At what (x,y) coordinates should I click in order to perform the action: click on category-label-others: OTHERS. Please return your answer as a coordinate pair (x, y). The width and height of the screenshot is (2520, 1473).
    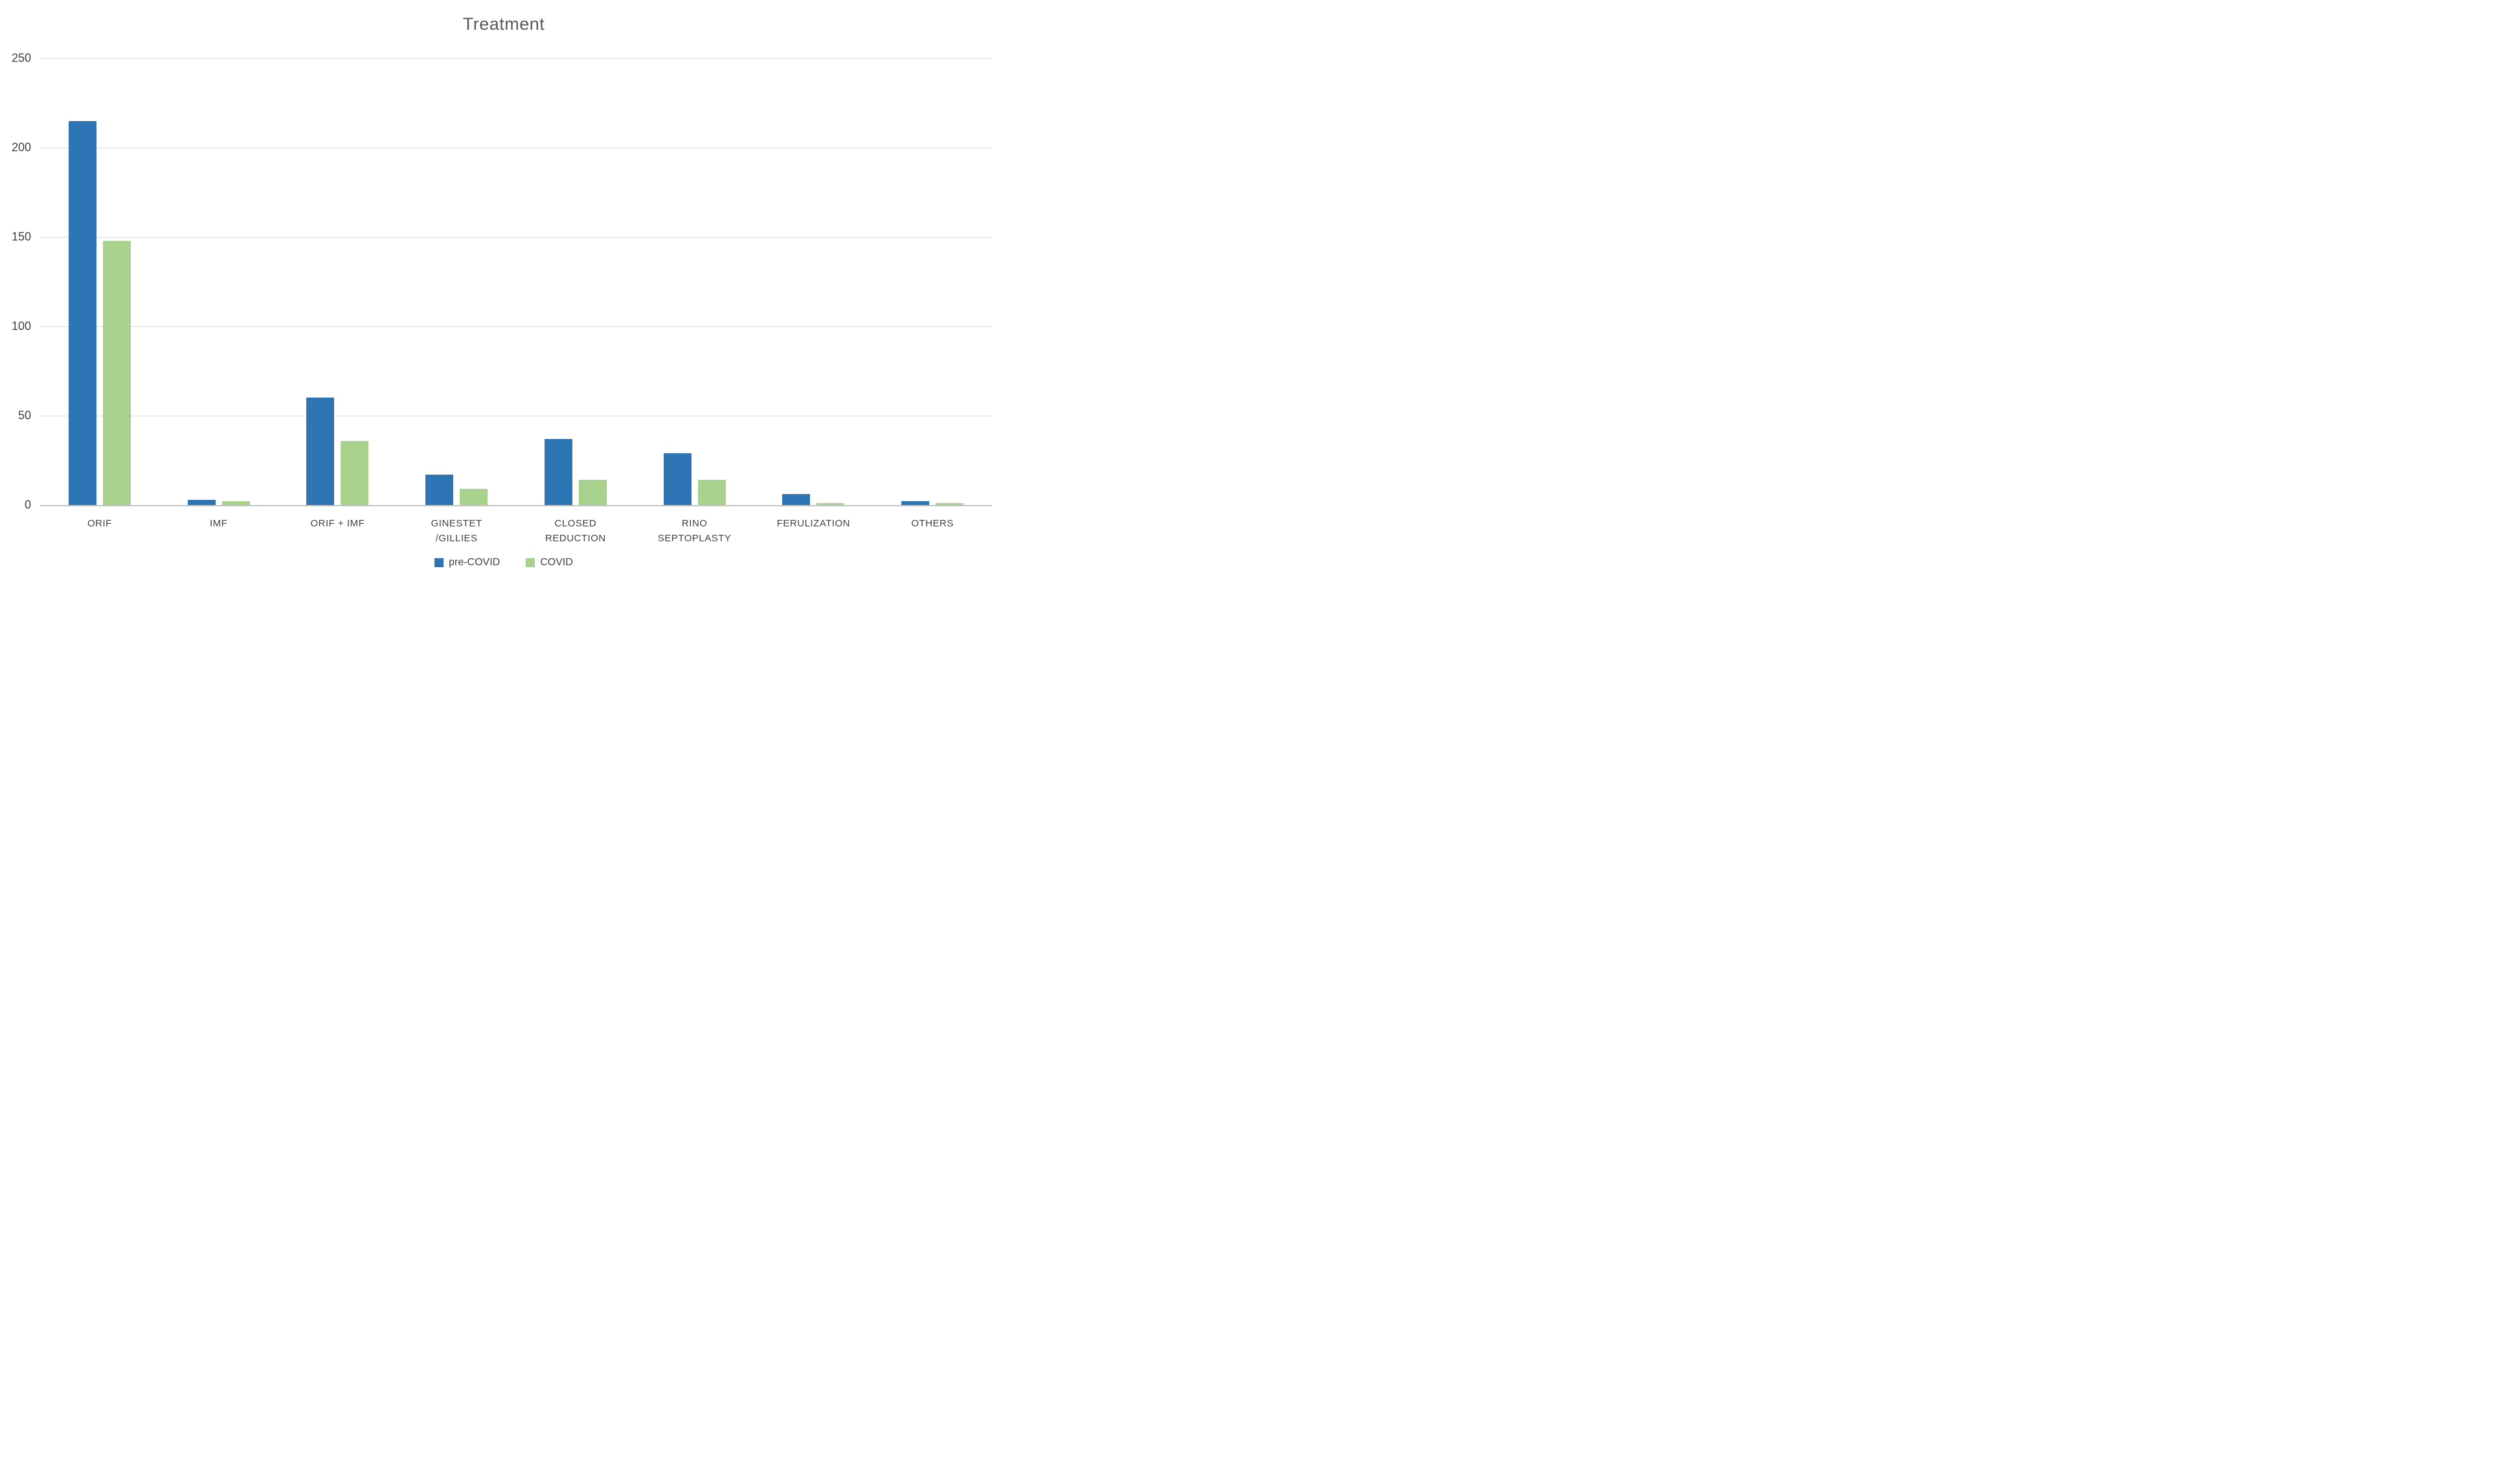
    Looking at the image, I should click on (932, 523).